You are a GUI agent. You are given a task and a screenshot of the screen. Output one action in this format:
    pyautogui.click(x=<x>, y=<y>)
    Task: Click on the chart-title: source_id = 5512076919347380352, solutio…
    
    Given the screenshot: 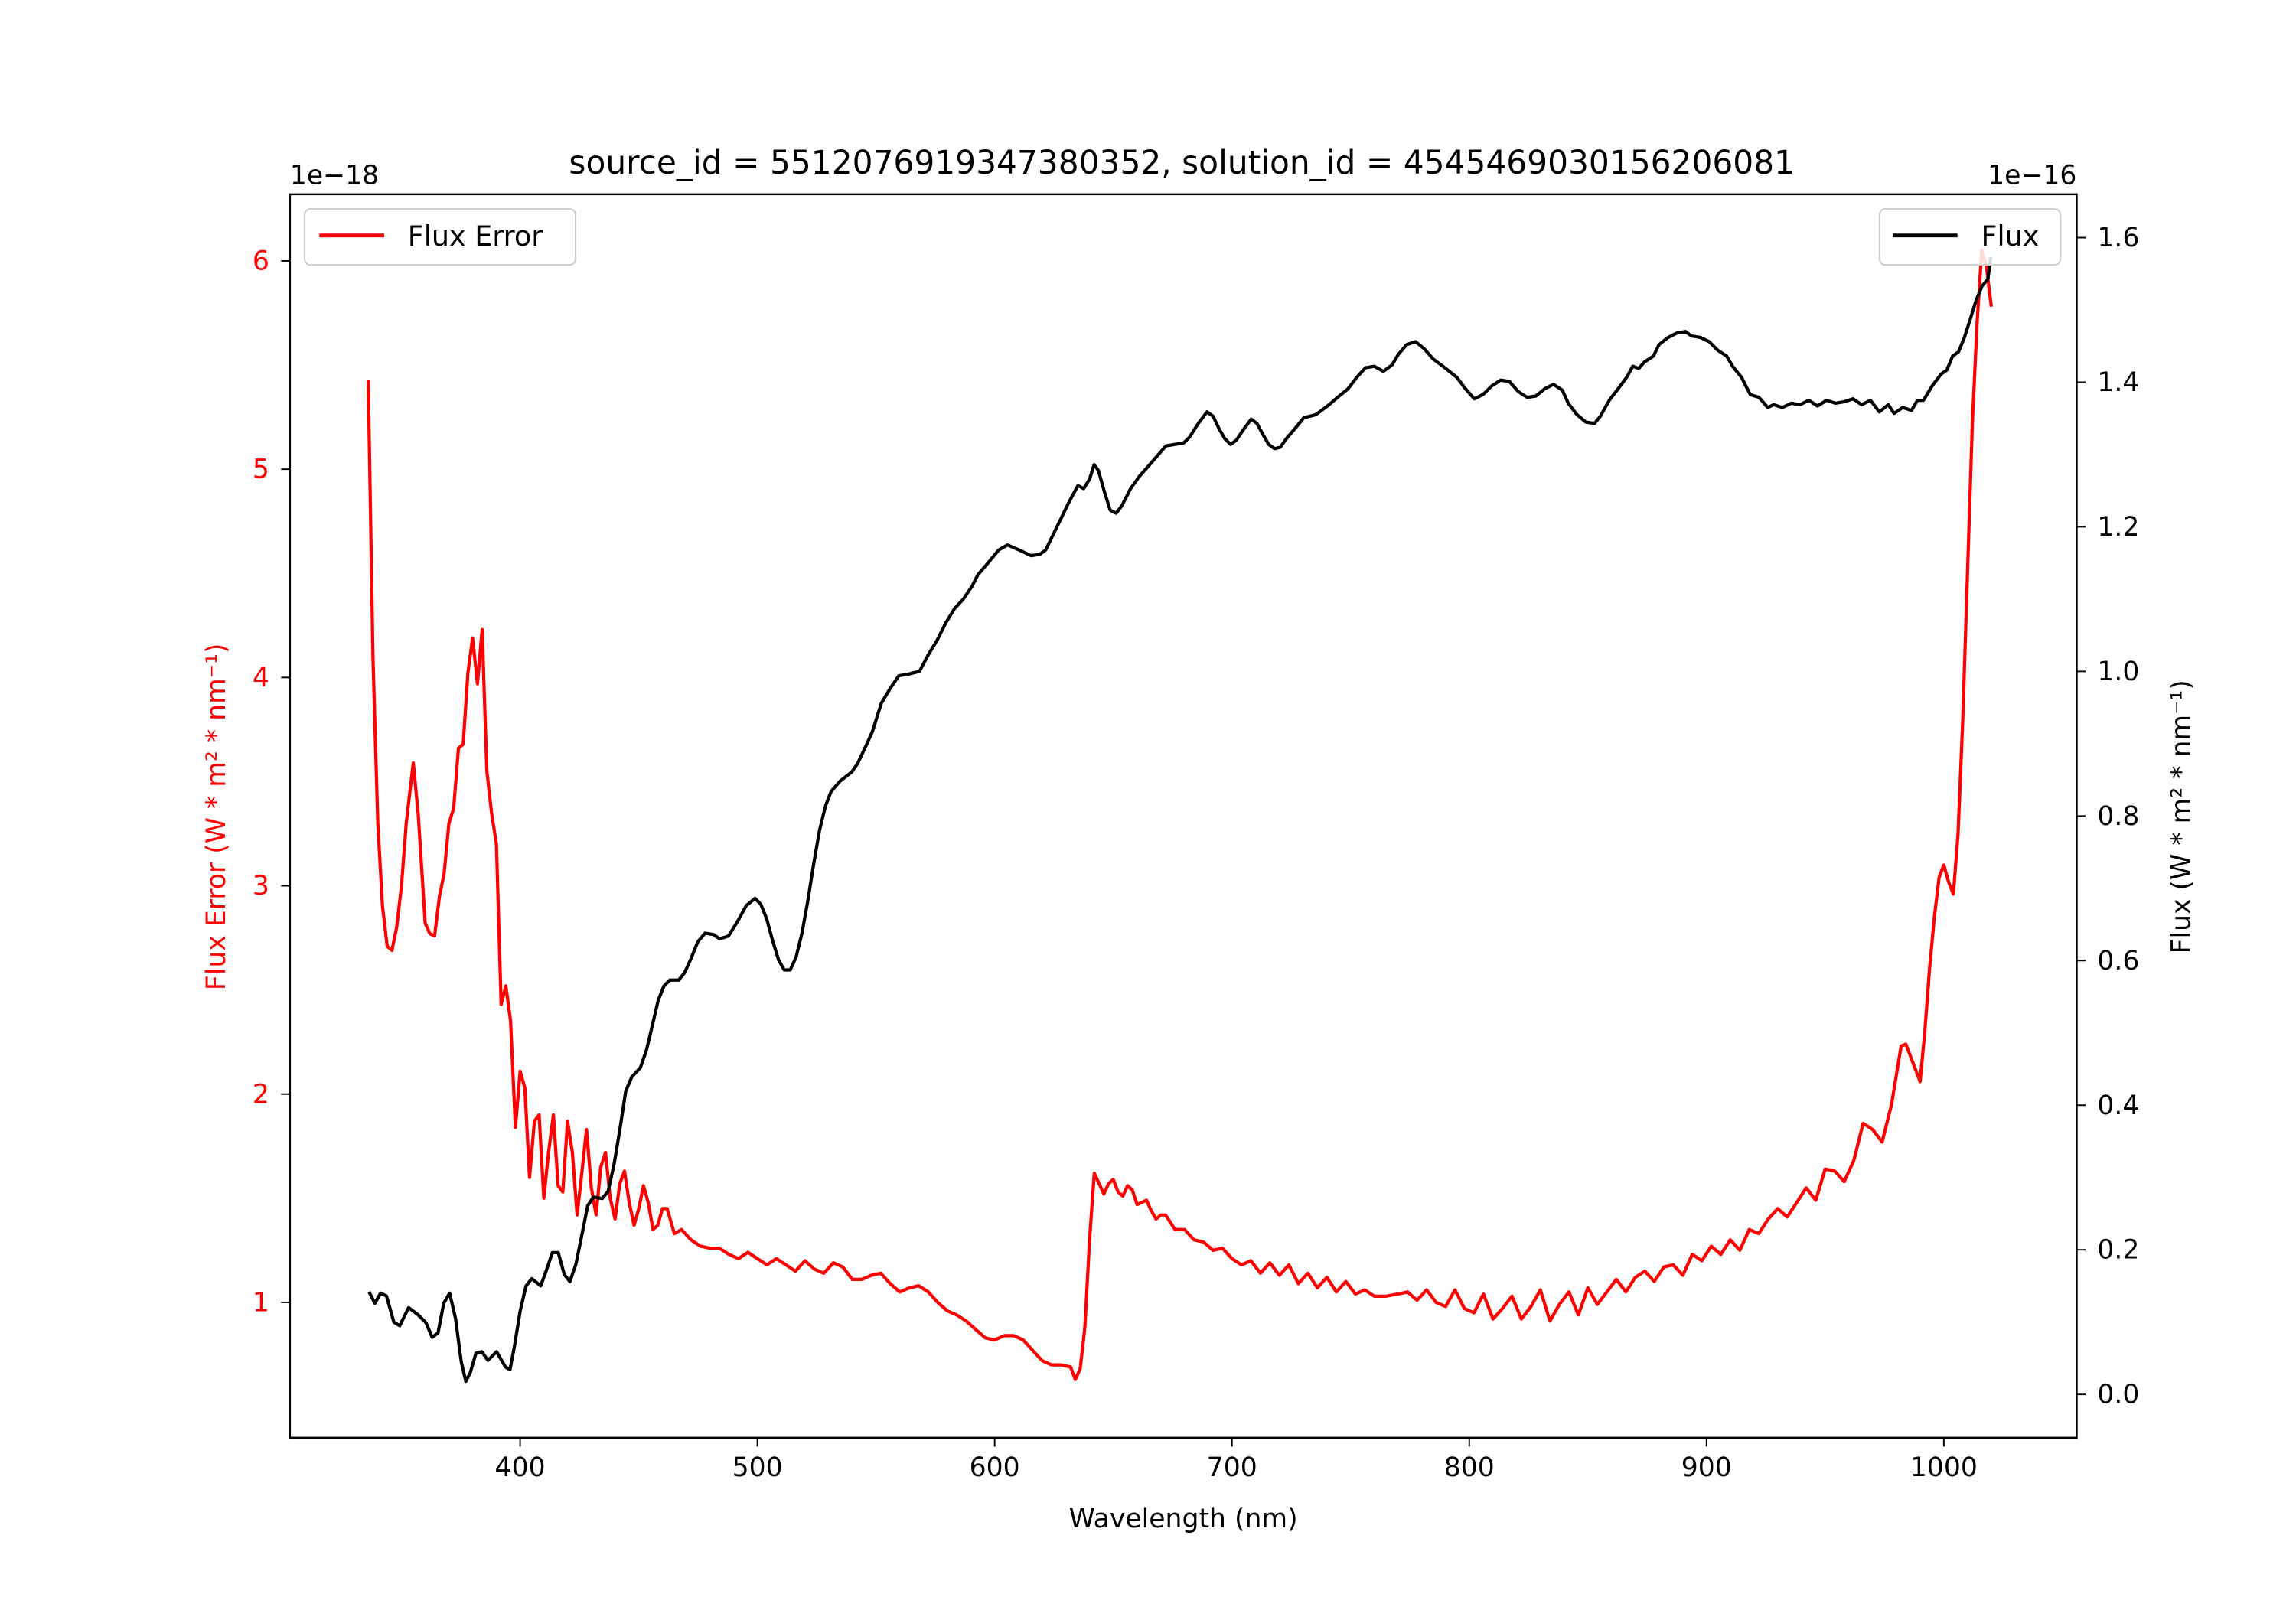 What is the action you would take?
    pyautogui.click(x=1182, y=162)
    